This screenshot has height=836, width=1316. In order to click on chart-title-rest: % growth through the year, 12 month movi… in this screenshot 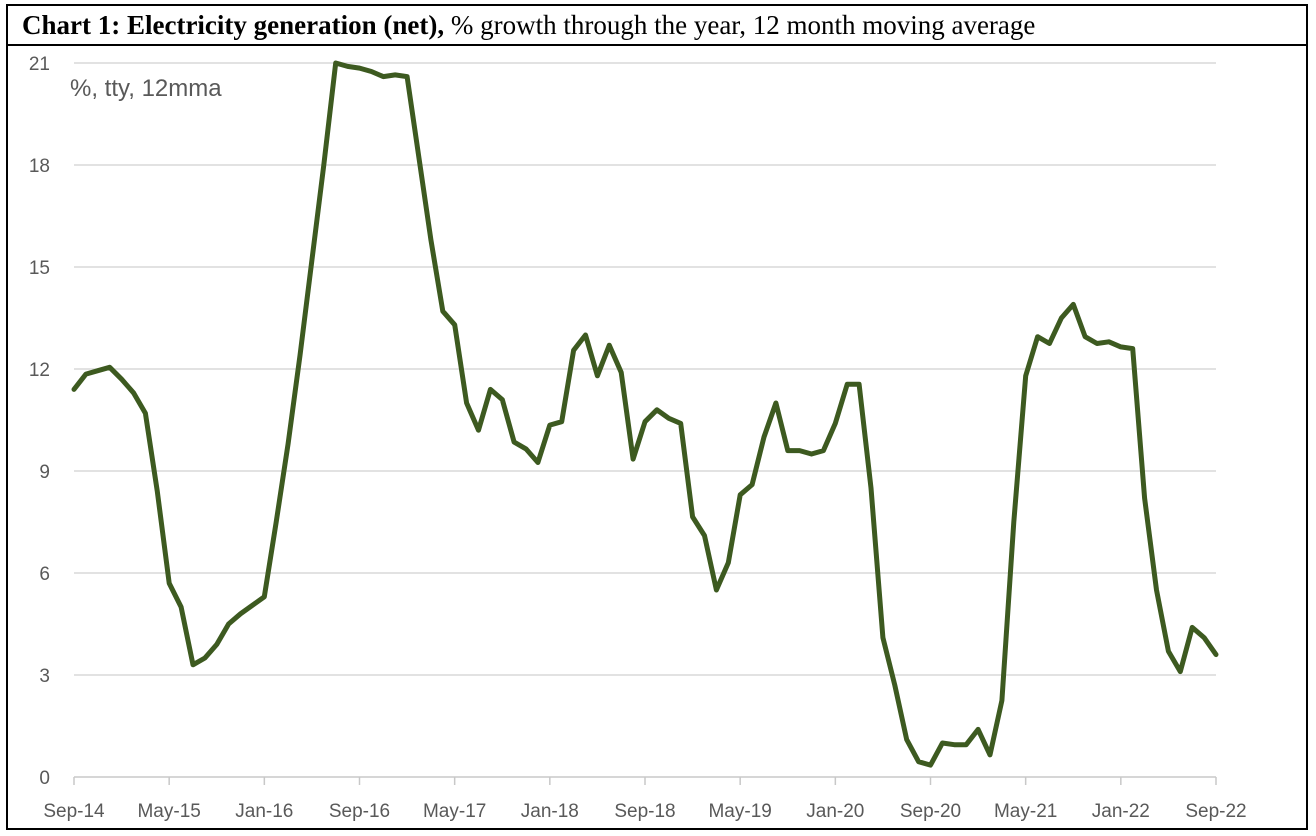, I will do `click(740, 25)`.